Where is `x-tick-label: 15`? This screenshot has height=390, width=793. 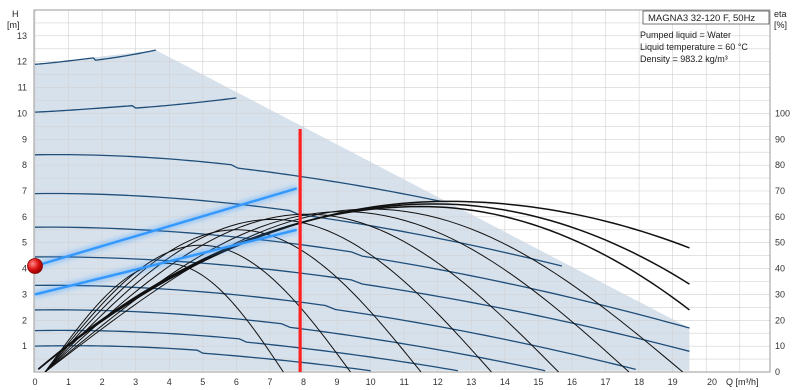
x-tick-label: 15 is located at coordinates (538, 382).